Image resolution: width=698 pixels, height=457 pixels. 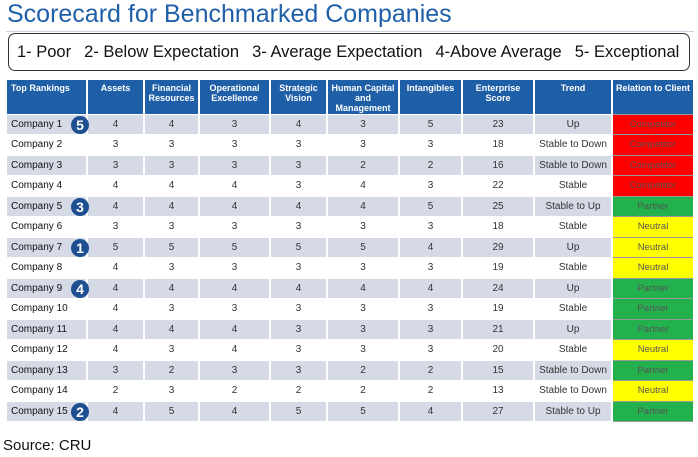 What do you see at coordinates (573, 411) in the screenshot?
I see `trend-cell: Stable to Up` at bounding box center [573, 411].